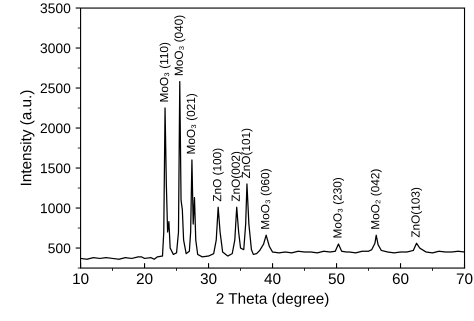 This screenshot has height=321, width=474. What do you see at coordinates (55, 168) in the screenshot?
I see `y-tick-label: 1500` at bounding box center [55, 168].